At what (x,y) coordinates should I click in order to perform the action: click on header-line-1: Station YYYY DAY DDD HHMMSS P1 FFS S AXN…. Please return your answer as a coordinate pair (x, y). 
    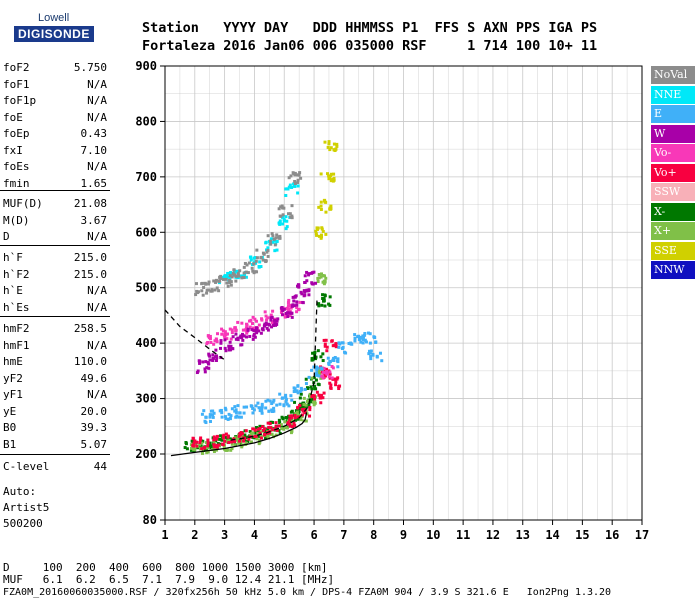
    Looking at the image, I should click on (370, 28).